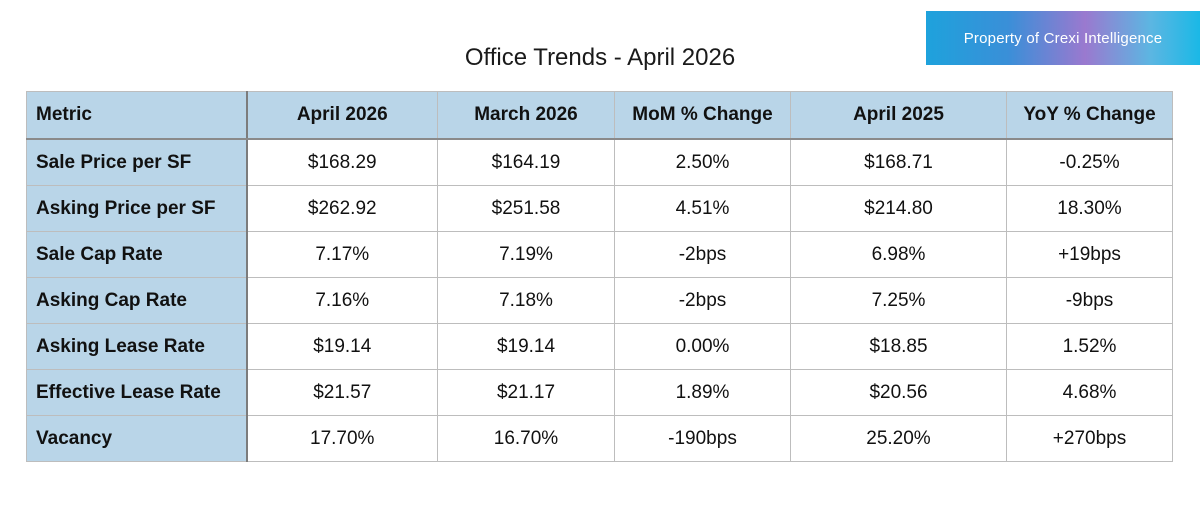 The width and height of the screenshot is (1200, 506). What do you see at coordinates (898, 254) in the screenshot?
I see `table-cell: 6.98%` at bounding box center [898, 254].